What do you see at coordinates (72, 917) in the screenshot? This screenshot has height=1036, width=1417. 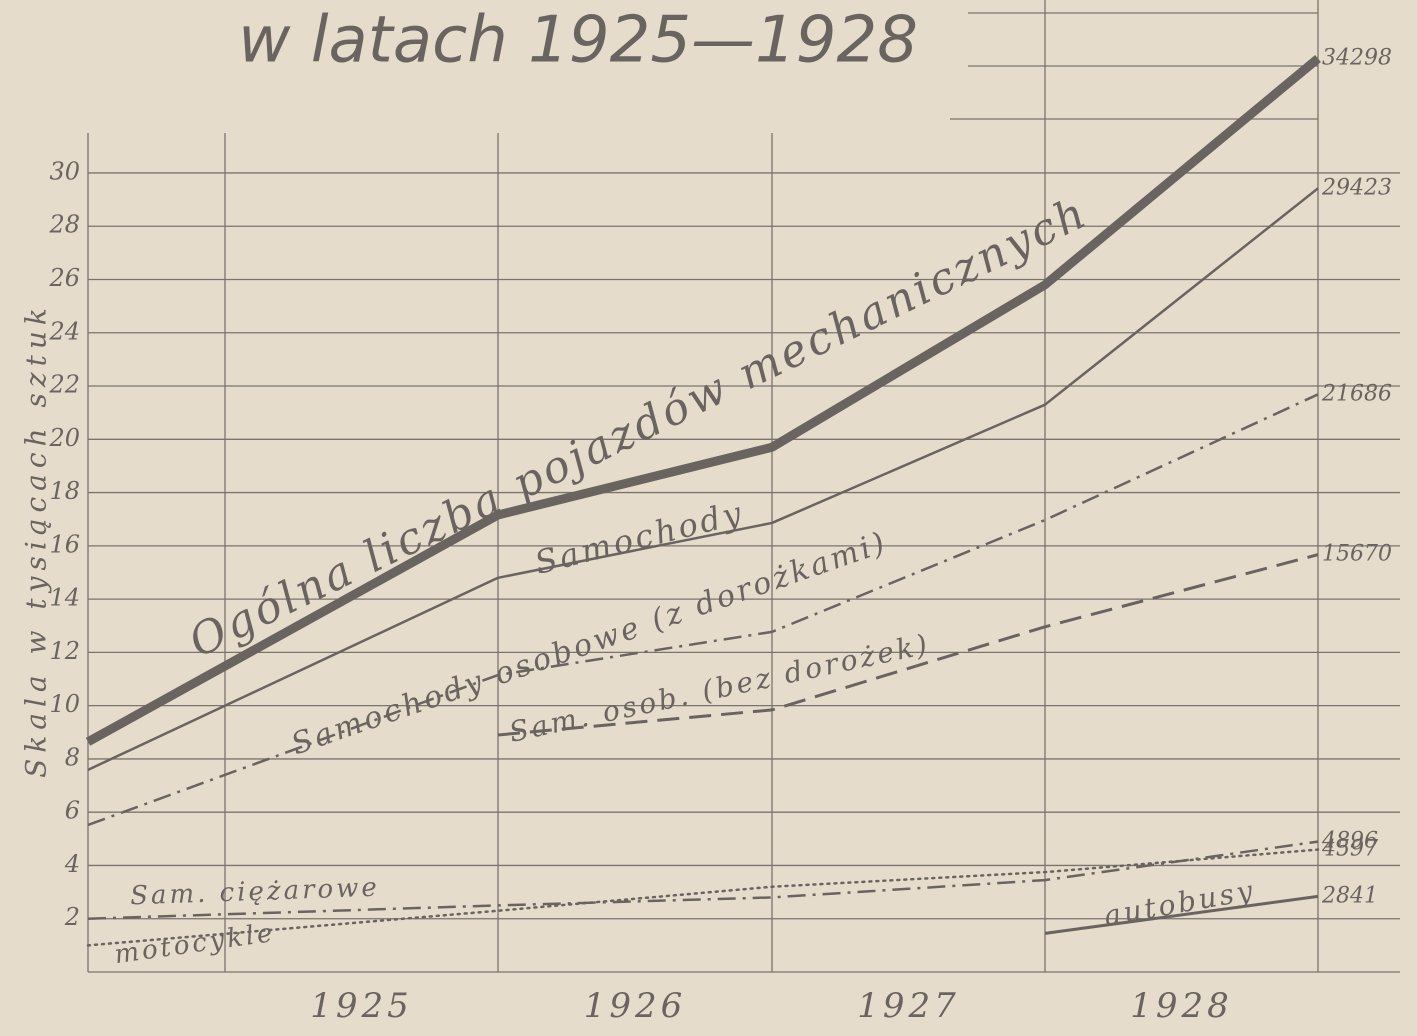 I see `y-tick-label: 2` at bounding box center [72, 917].